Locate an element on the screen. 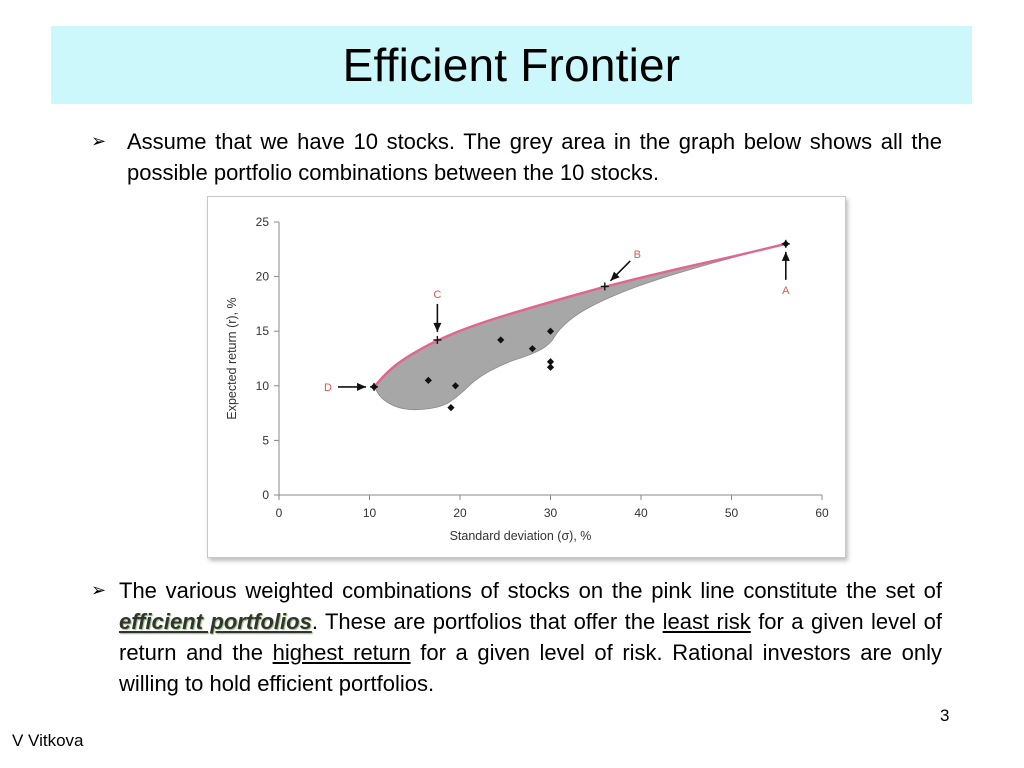 The height and width of the screenshot is (768, 1024). x-tick-label: 20 is located at coordinates (460, 513).